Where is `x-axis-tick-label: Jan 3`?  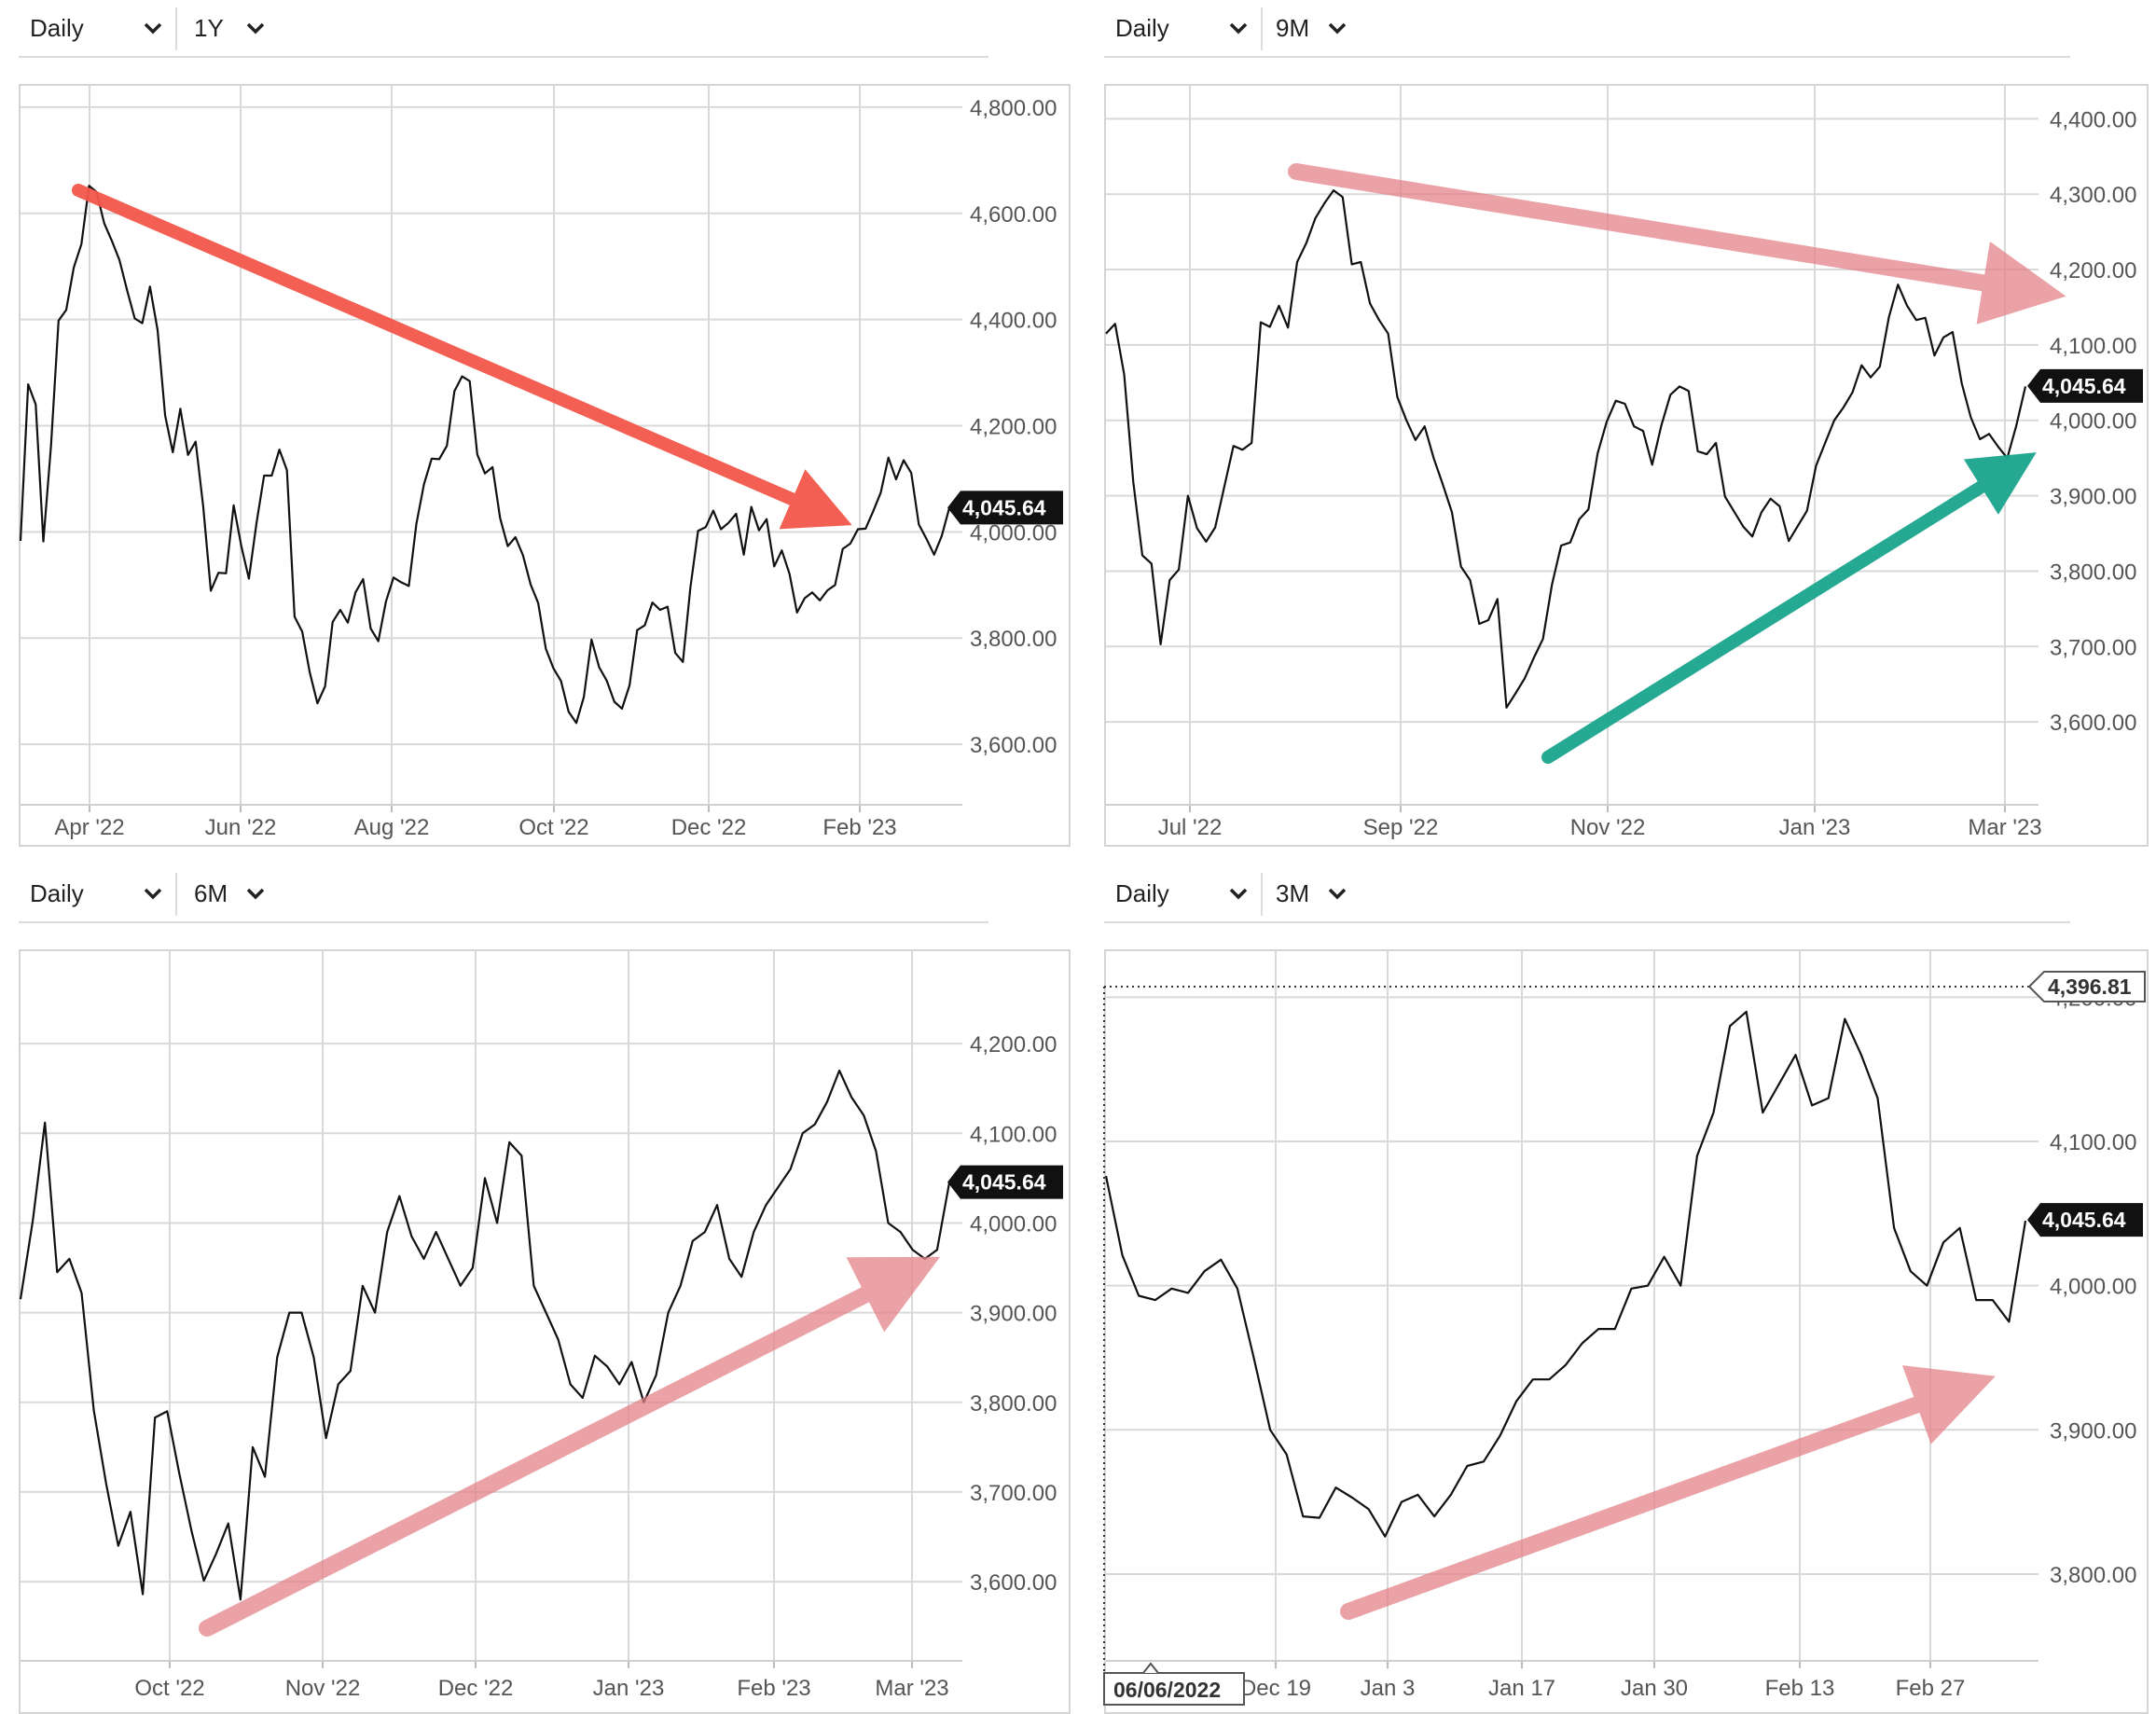 x-axis-tick-label: Jan 3 is located at coordinates (1388, 1688).